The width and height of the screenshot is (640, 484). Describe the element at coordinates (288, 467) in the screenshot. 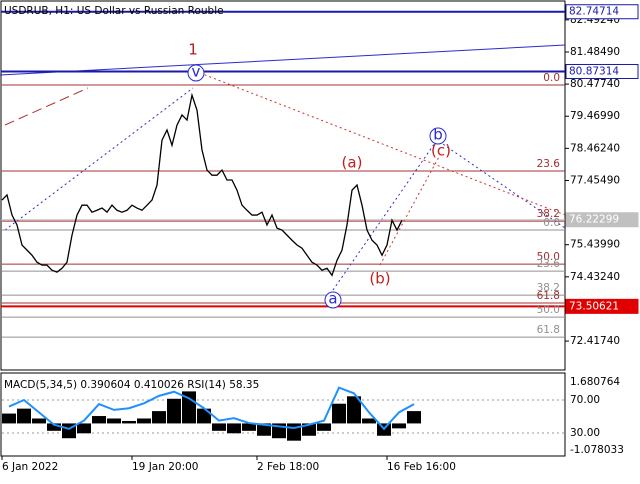

I see `x-tick-label: 2 Feb 18:00` at that location.